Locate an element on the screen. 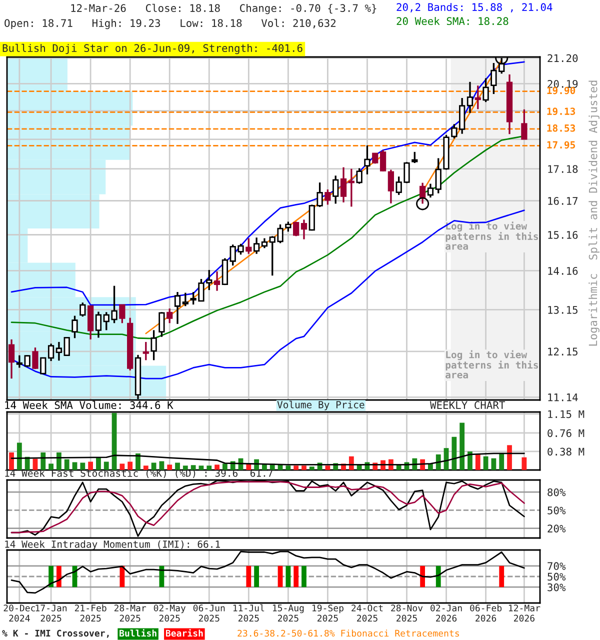  y-tick-label: 11.14 is located at coordinates (563, 398).